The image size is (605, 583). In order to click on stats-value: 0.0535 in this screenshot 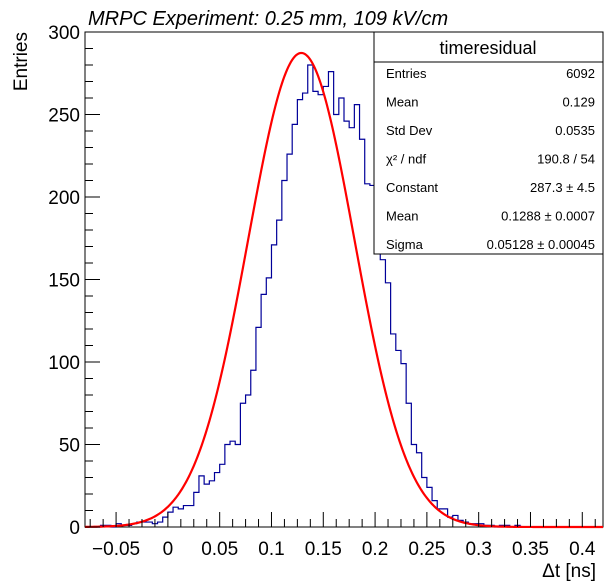, I will do `click(575, 130)`.